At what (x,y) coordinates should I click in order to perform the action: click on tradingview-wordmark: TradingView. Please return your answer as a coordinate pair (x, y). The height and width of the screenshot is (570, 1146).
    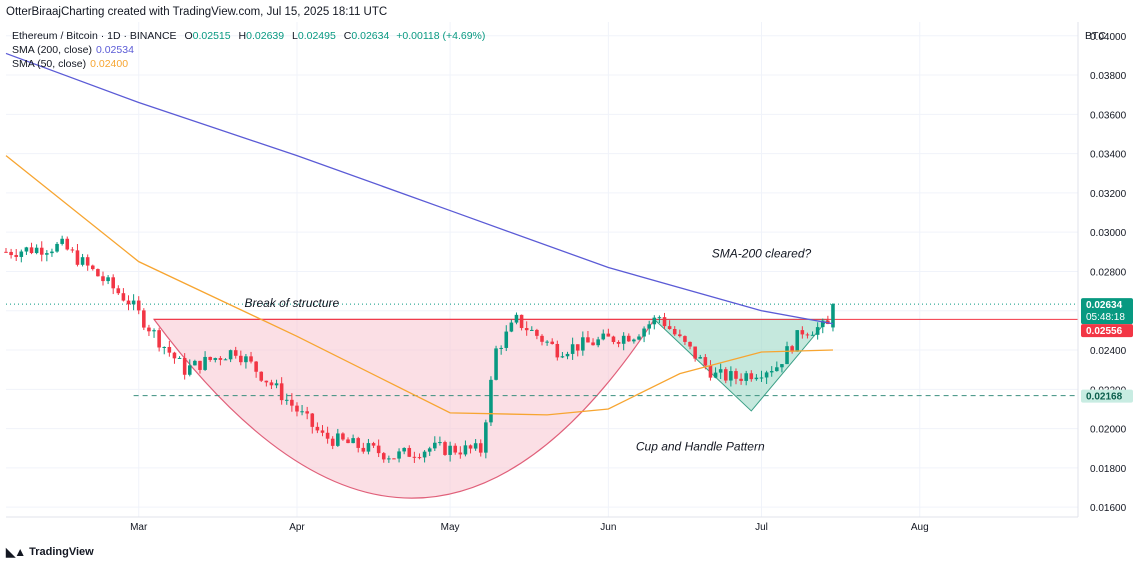
    Looking at the image, I should click on (61, 552).